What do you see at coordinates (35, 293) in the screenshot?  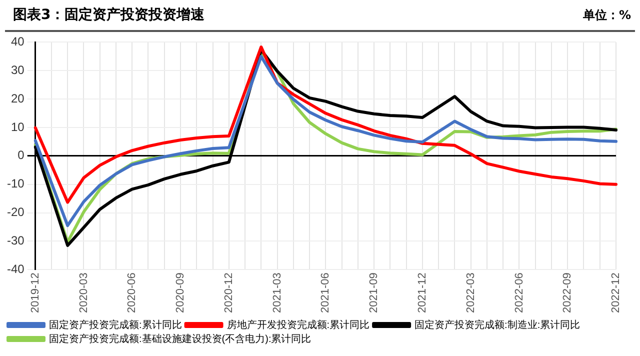 I see `x-tick-label: 2019-12` at bounding box center [35, 293].